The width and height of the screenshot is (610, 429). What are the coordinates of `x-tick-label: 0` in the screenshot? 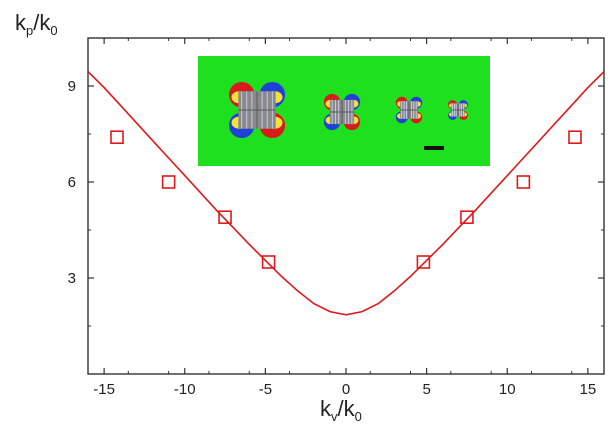 It's located at (346, 389).